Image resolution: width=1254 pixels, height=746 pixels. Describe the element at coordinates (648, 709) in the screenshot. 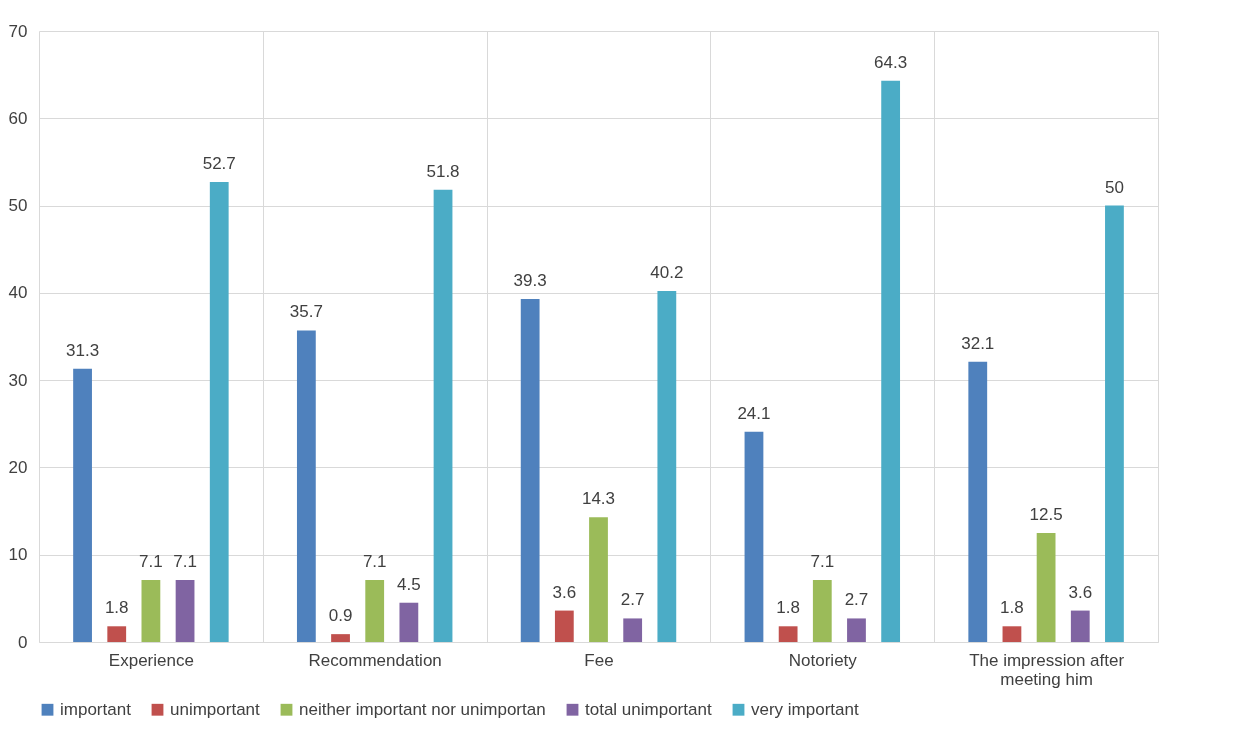

I see `legend-label: total unimportant` at that location.